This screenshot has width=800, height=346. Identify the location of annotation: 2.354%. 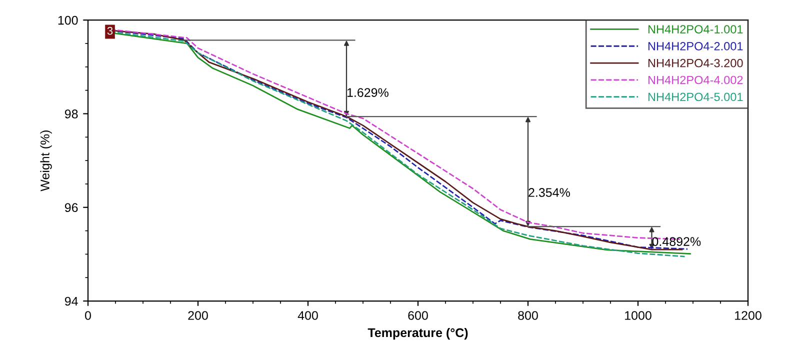
(549, 192).